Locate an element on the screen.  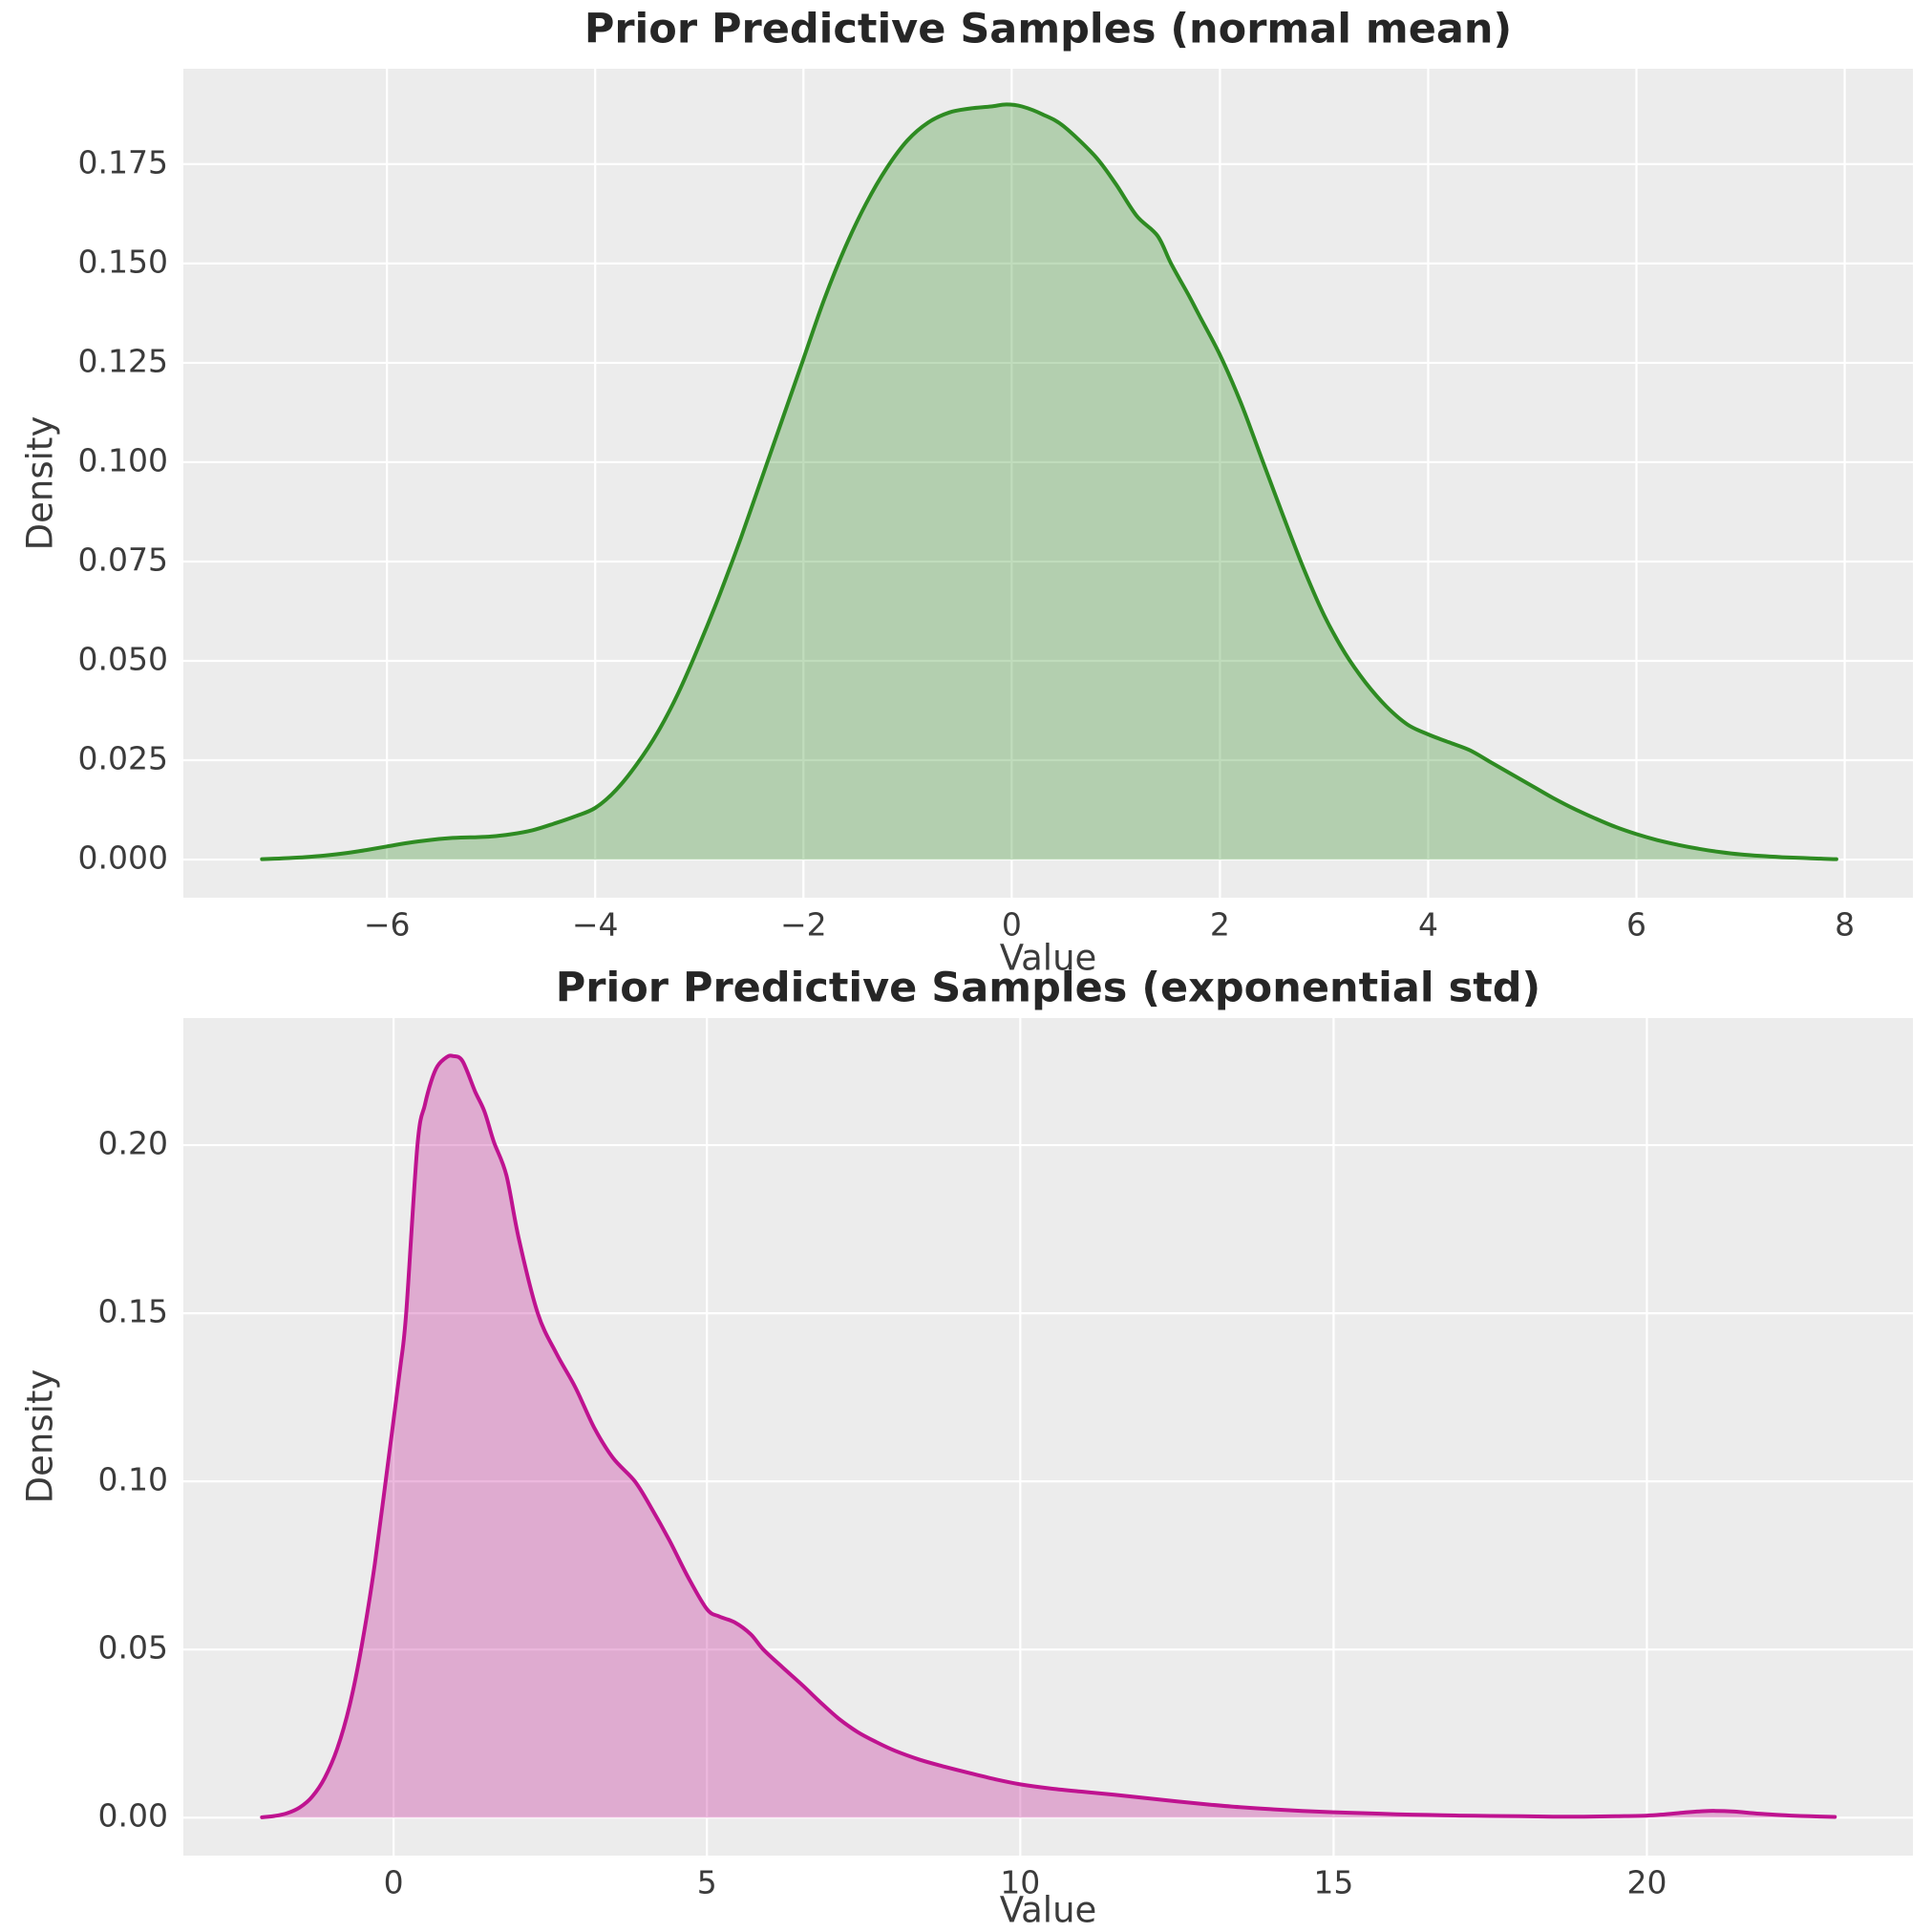
y-tick-label: 0.125 is located at coordinates (123, 360).